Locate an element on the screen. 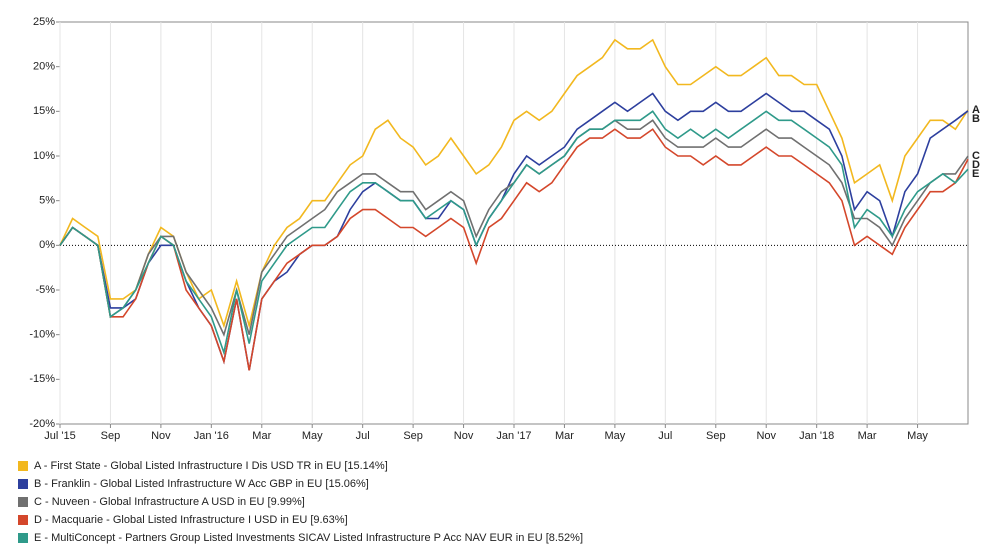 The width and height of the screenshot is (988, 549). y-tick-label: 5% is located at coordinates (47, 201).